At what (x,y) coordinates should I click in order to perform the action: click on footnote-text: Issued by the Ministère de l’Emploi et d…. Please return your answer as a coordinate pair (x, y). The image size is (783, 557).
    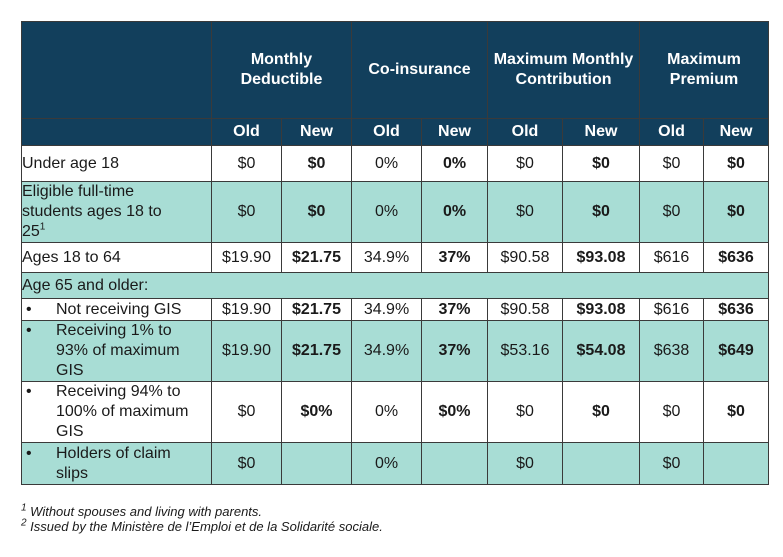
    Looking at the image, I should click on (204, 526).